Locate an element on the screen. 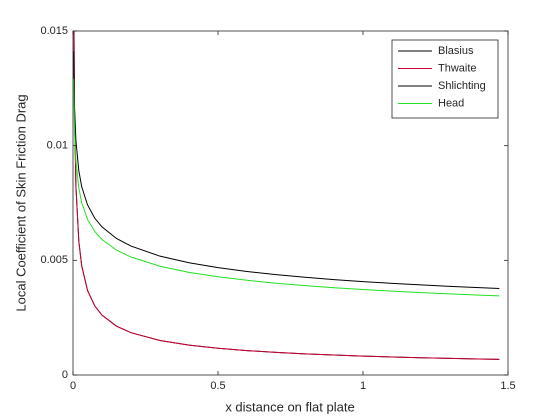 Image resolution: width=560 pixels, height=420 pixels. x-tick-label: 0.5 is located at coordinates (217, 386).